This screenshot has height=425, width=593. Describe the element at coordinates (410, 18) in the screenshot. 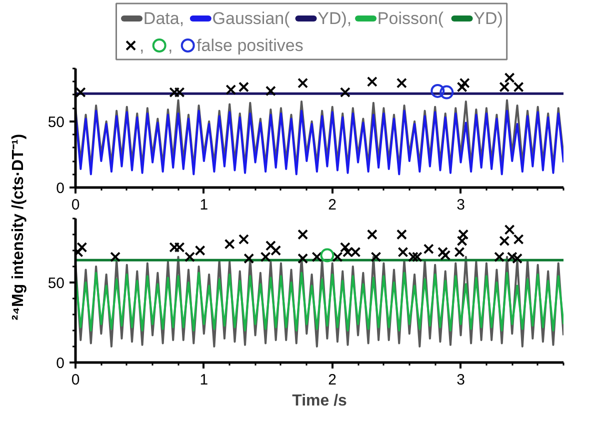

I see `legend-label: Poisson(` at that location.